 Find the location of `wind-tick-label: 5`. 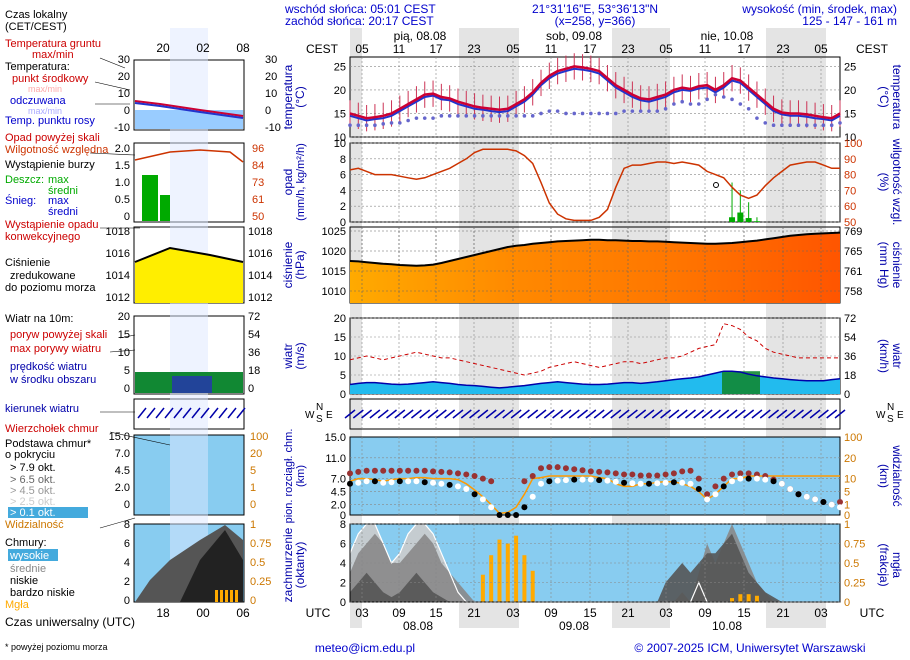

wind-tick-label: 5 is located at coordinates (343, 376).